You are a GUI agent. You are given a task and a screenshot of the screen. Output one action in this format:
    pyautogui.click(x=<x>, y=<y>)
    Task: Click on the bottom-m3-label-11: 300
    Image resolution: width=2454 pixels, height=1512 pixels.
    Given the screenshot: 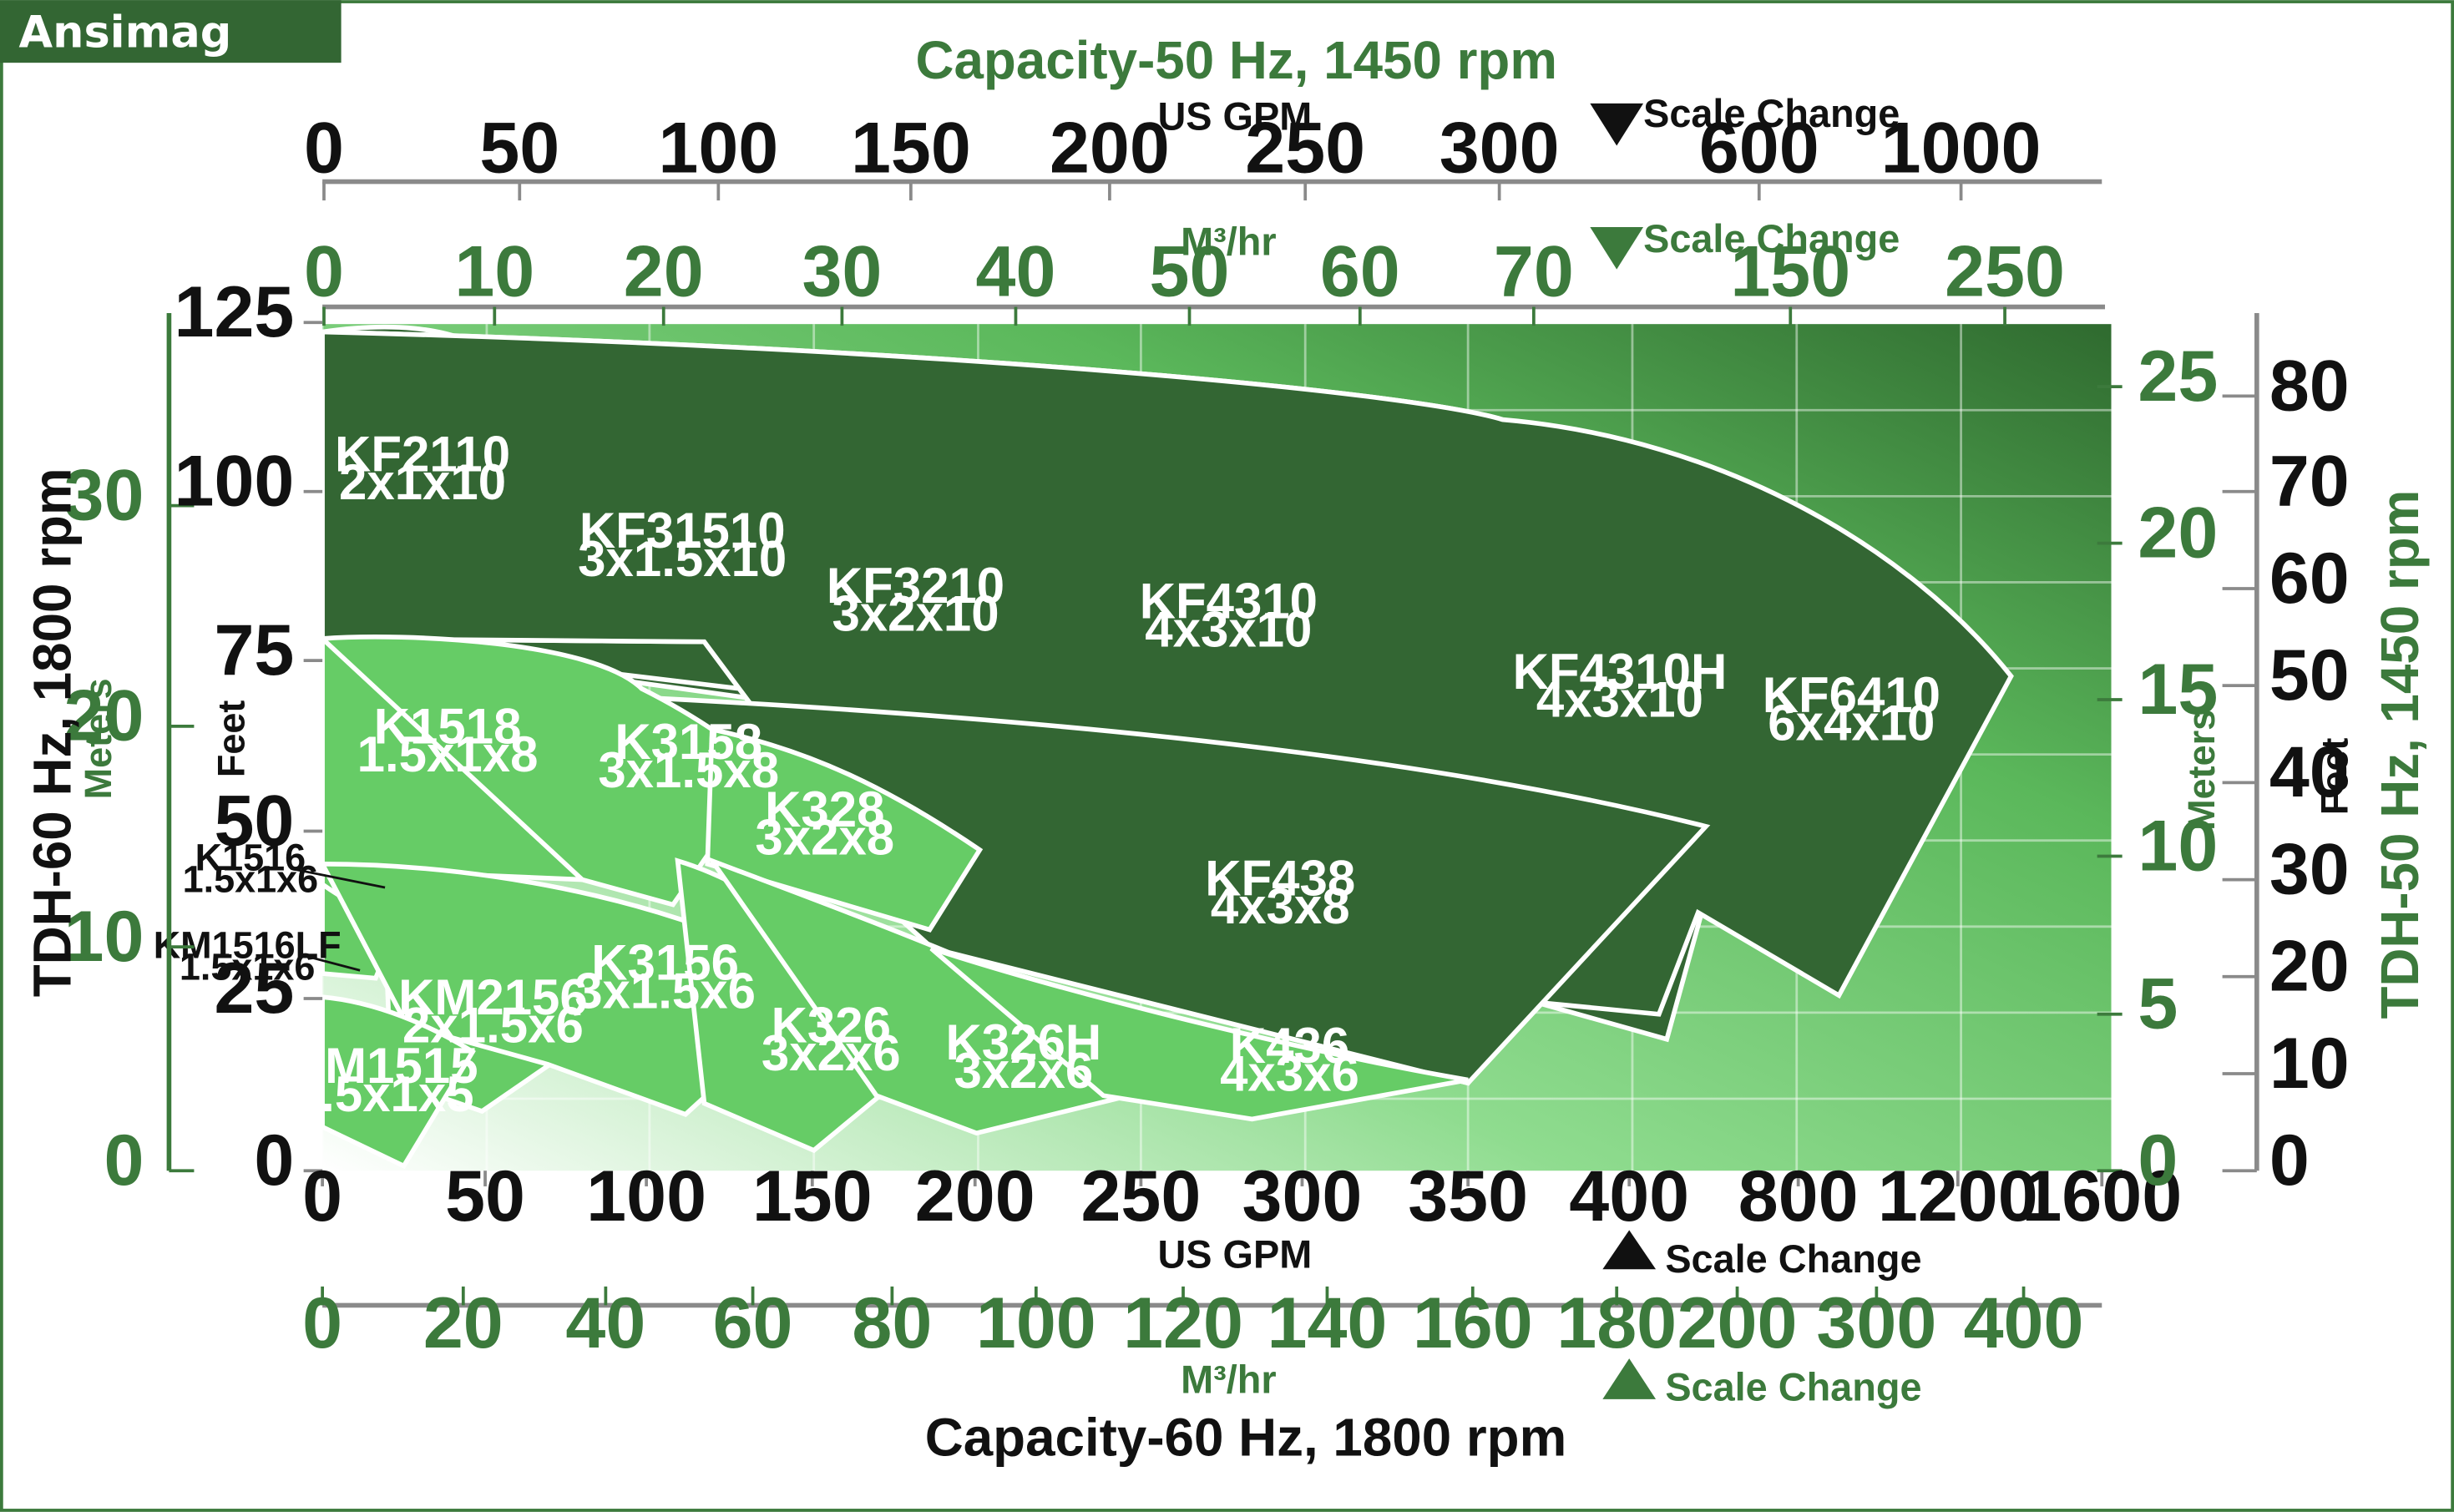 What is the action you would take?
    pyautogui.click(x=1876, y=1323)
    